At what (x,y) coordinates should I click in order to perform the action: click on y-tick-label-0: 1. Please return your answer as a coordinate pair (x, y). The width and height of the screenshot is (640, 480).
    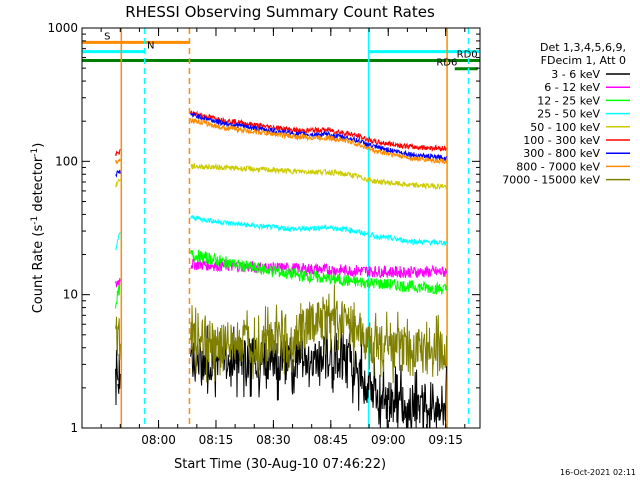
    Looking at the image, I should click on (74, 428).